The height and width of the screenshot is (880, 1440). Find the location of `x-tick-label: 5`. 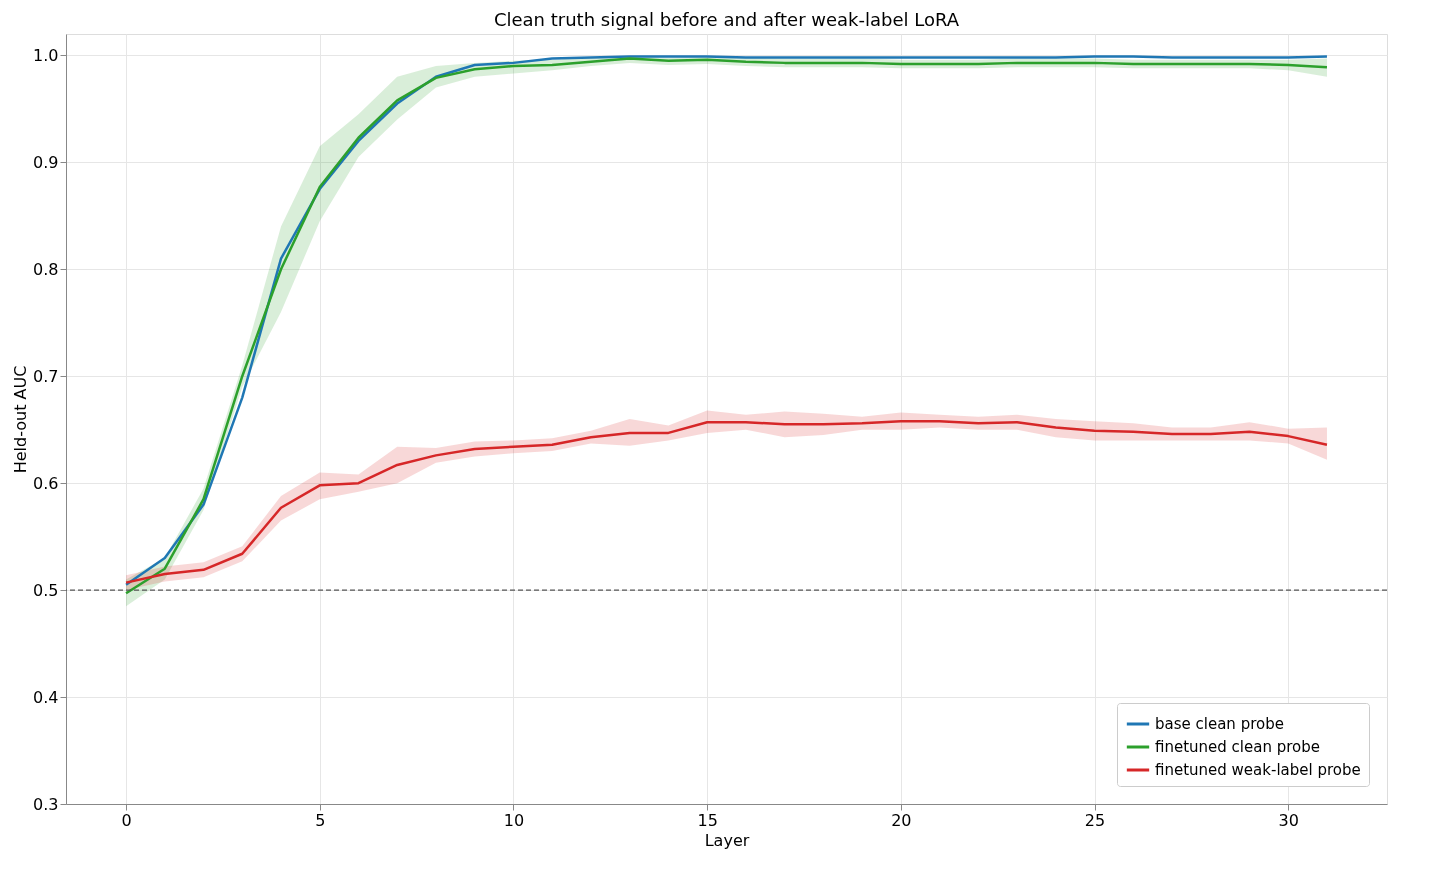

x-tick-label: 5 is located at coordinates (320, 820).